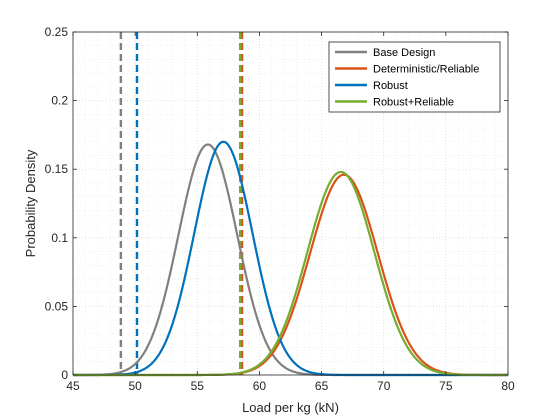  I want to click on legend-label-2: Robust, so click(390, 86).